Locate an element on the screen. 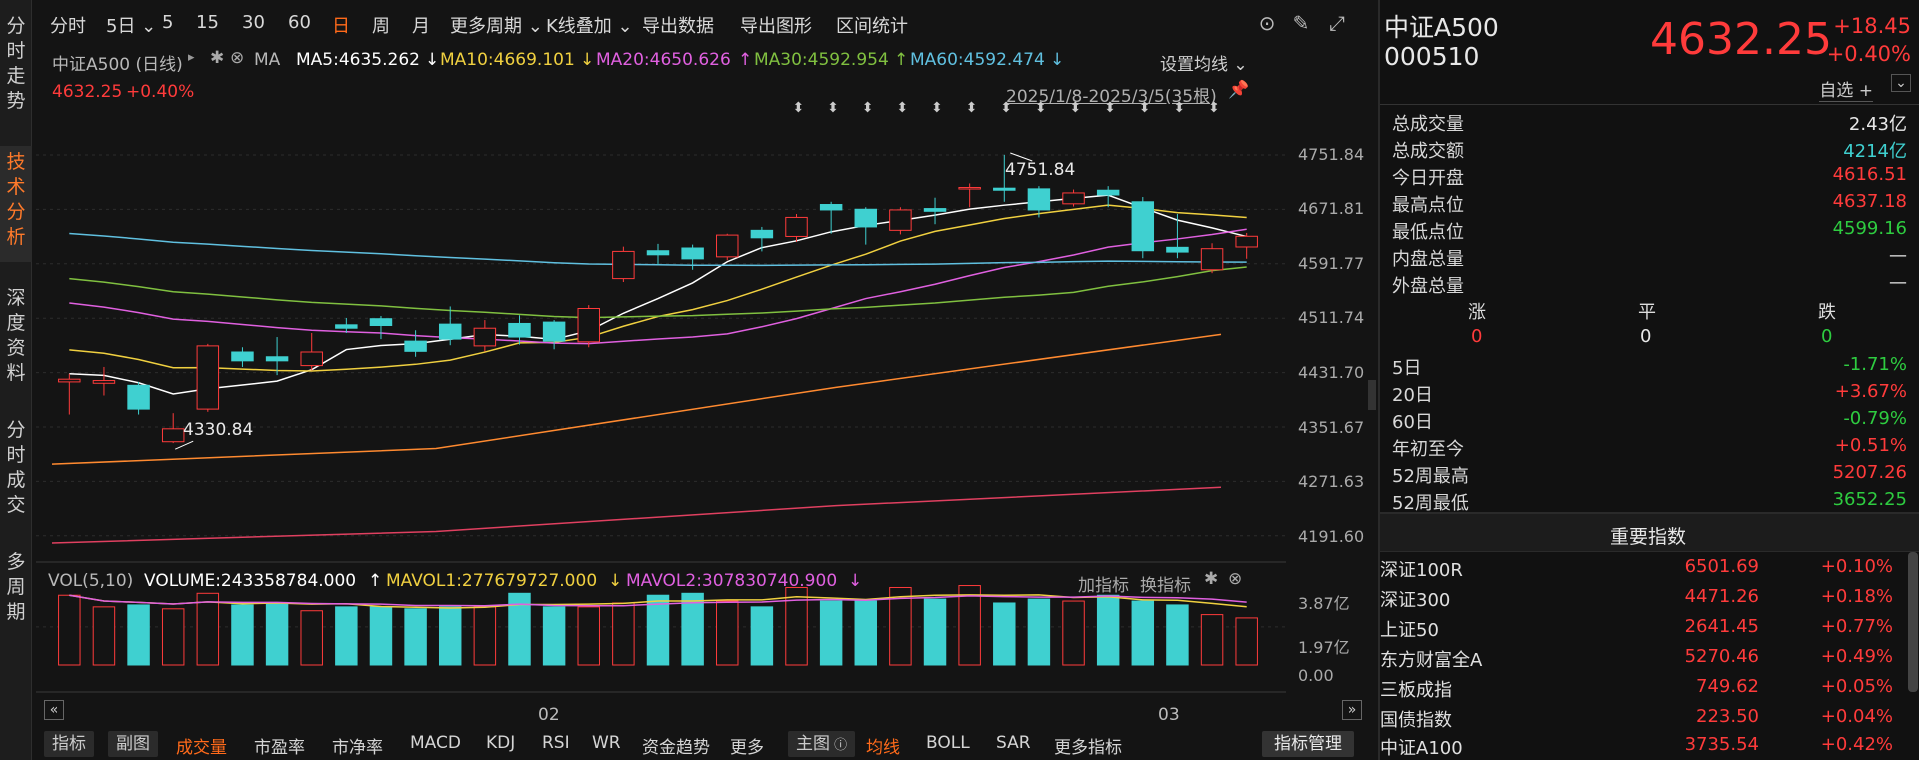  stat-label: 最高点位 is located at coordinates (1428, 205).